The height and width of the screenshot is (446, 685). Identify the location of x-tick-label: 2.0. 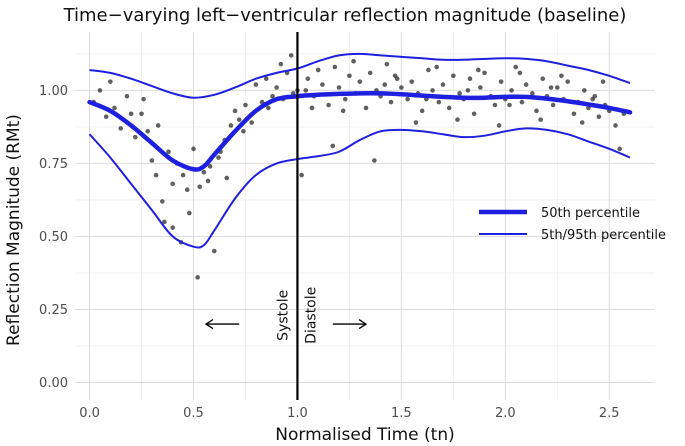
(505, 413).